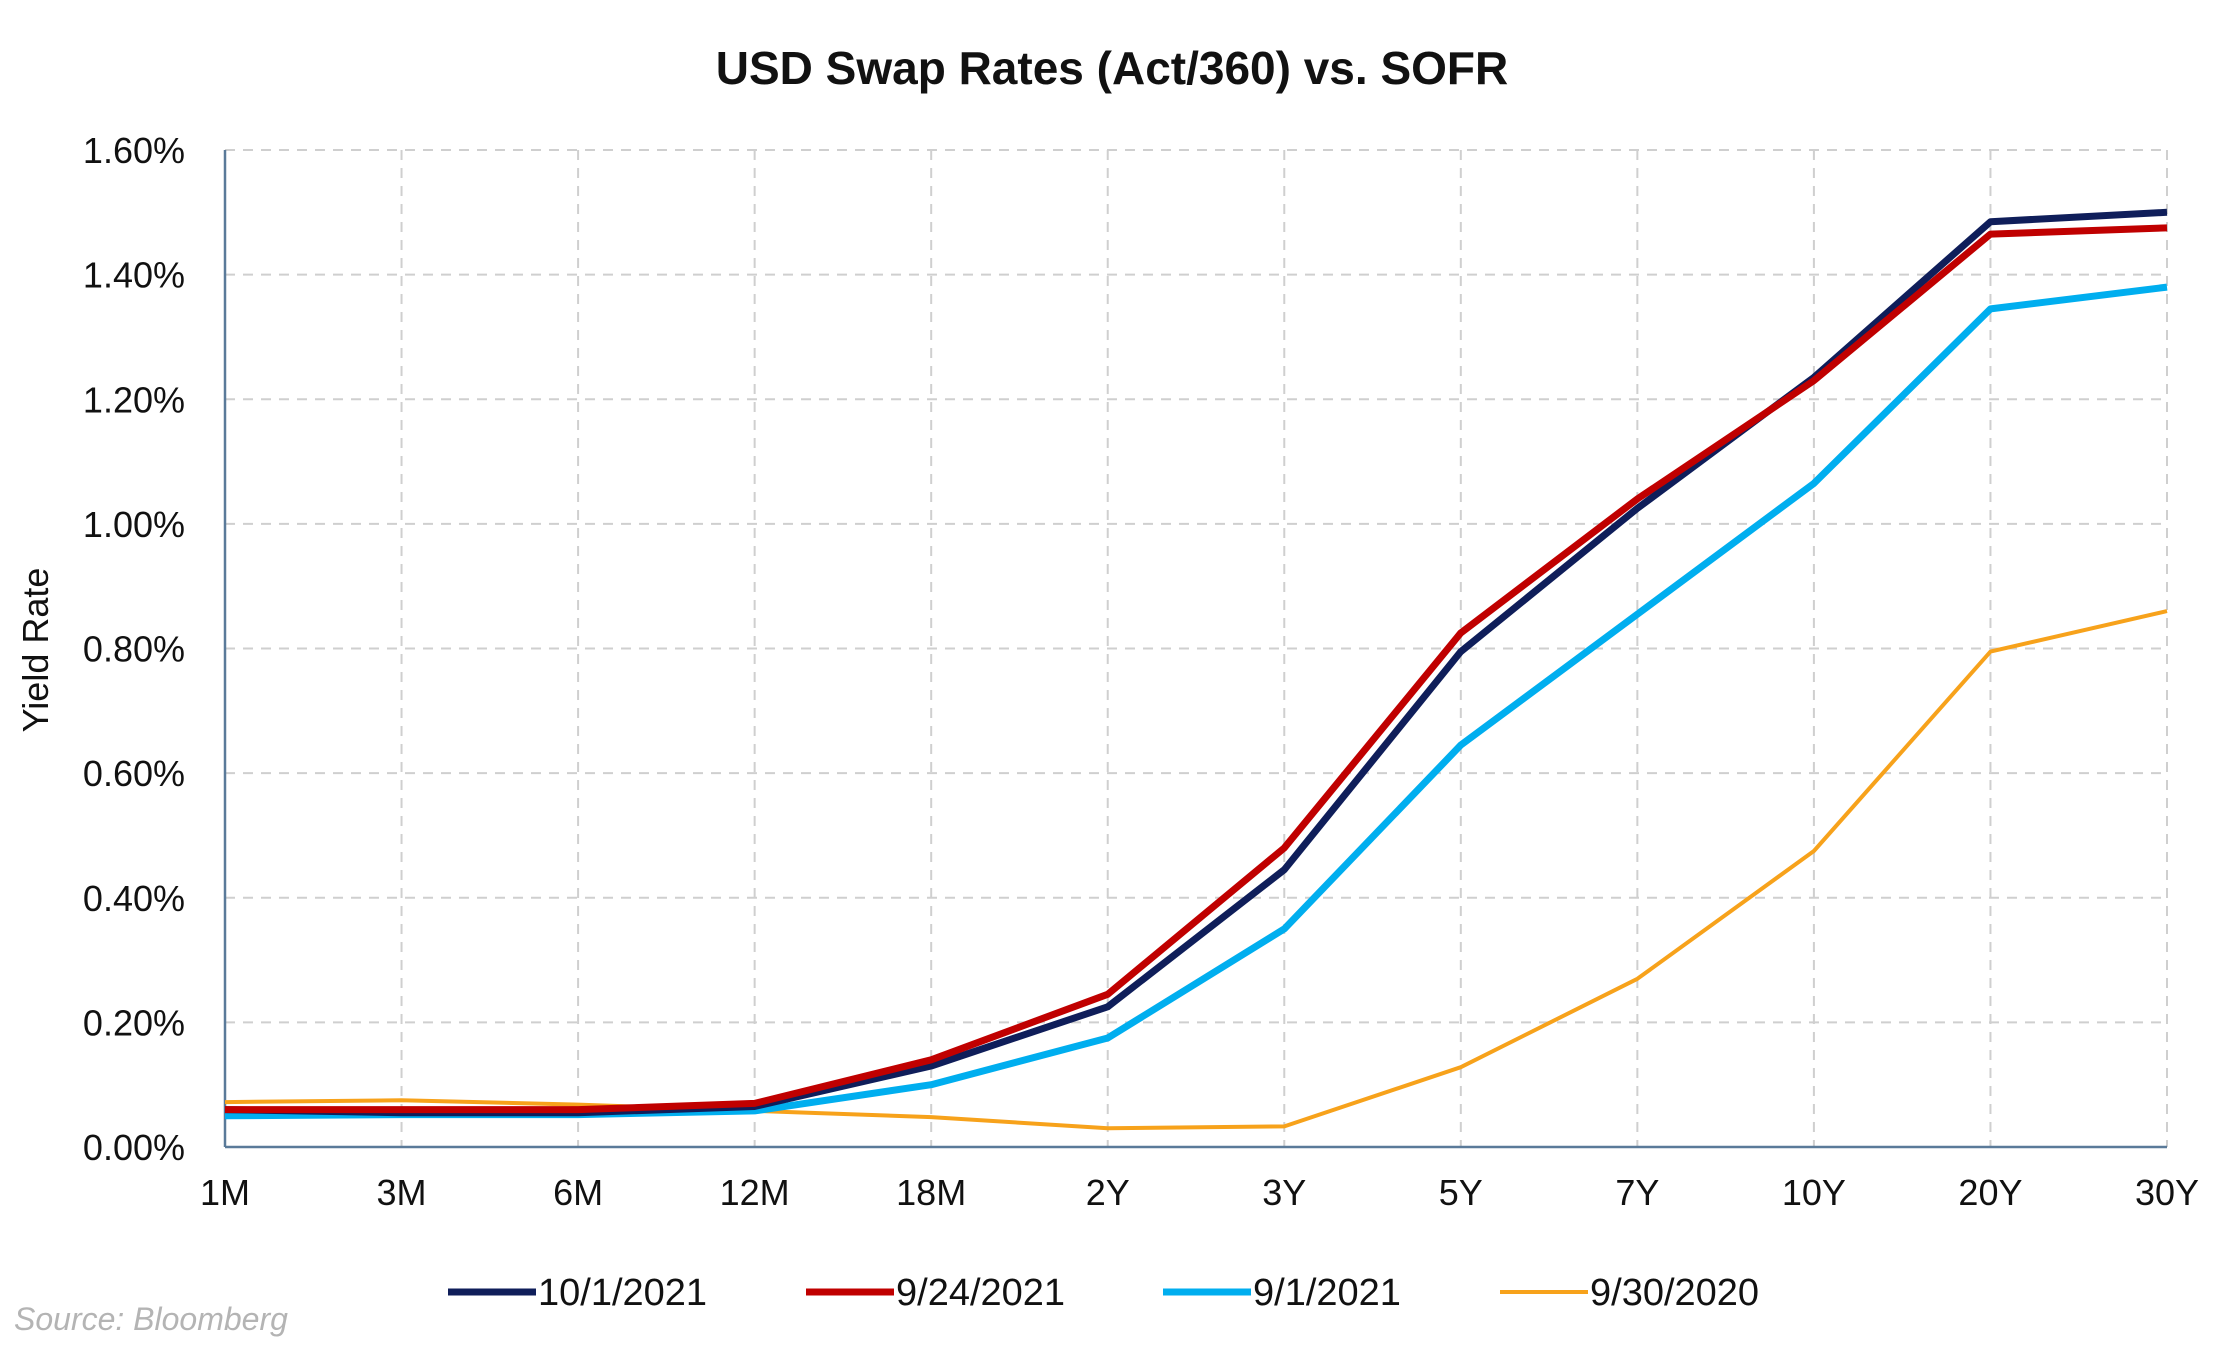  I want to click on x-tick-label: 3Y, so click(1284, 1192).